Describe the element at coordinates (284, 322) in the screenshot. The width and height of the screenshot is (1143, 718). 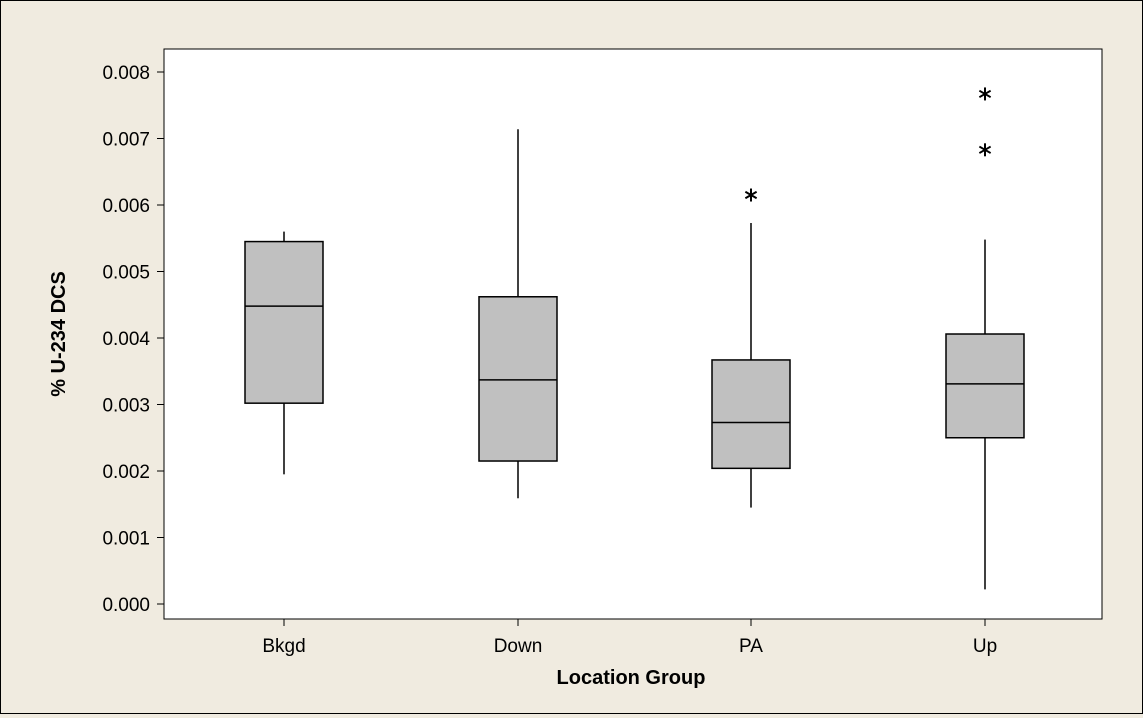
I see `box-bkgd` at that location.